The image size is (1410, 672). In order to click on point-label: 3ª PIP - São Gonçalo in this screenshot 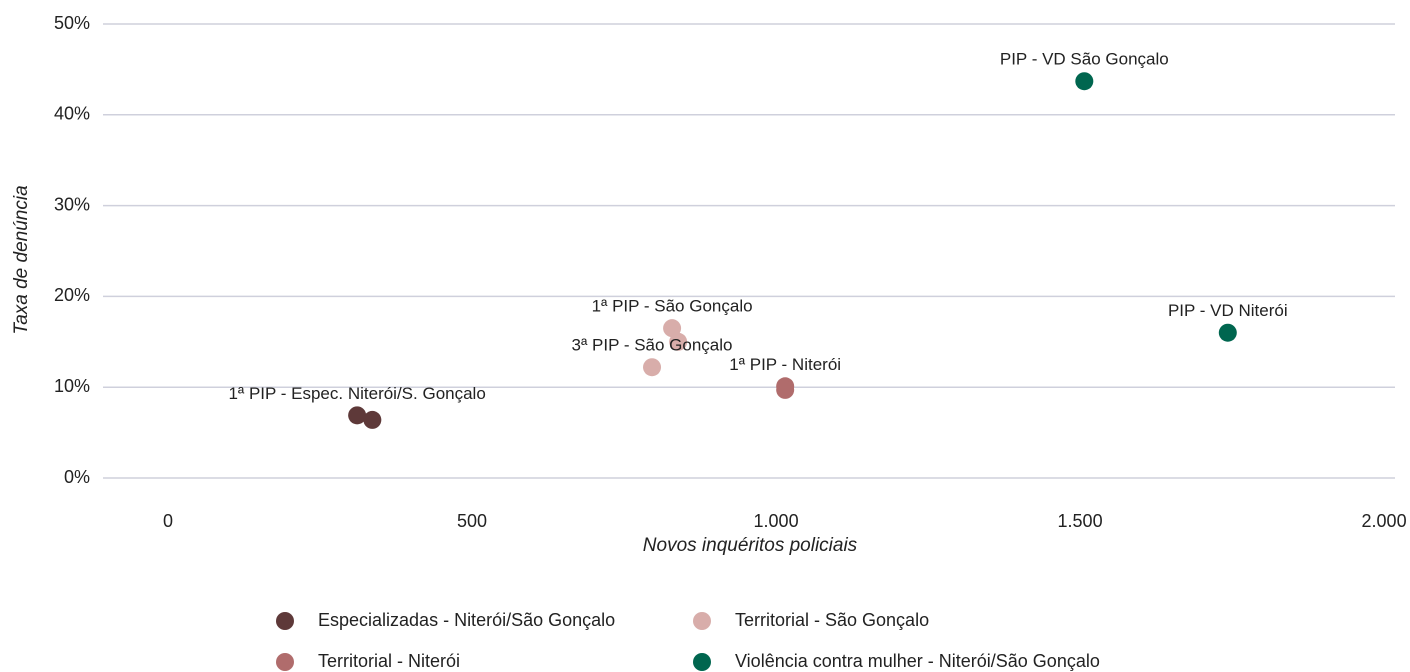, I will do `click(652, 345)`.